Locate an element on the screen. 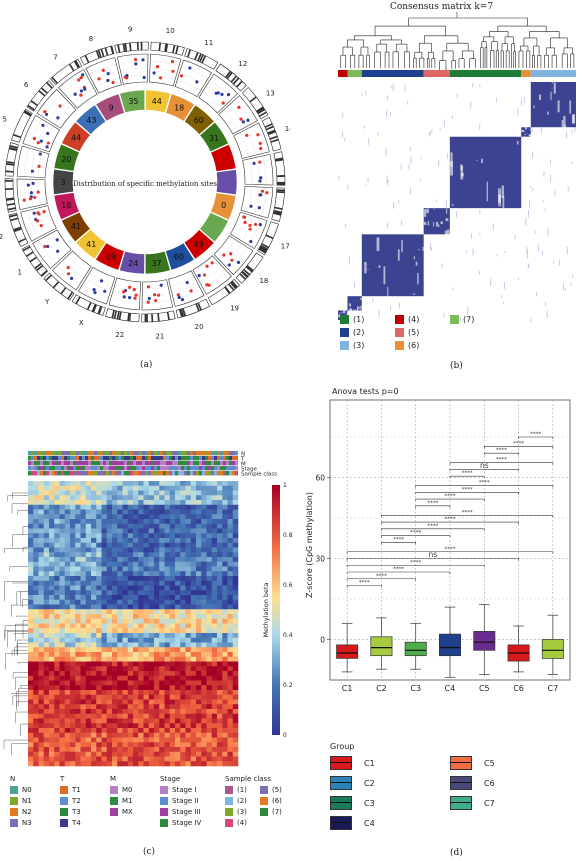 This screenshot has height=861, width=583. y-tick-label: 60 is located at coordinates (320, 478).